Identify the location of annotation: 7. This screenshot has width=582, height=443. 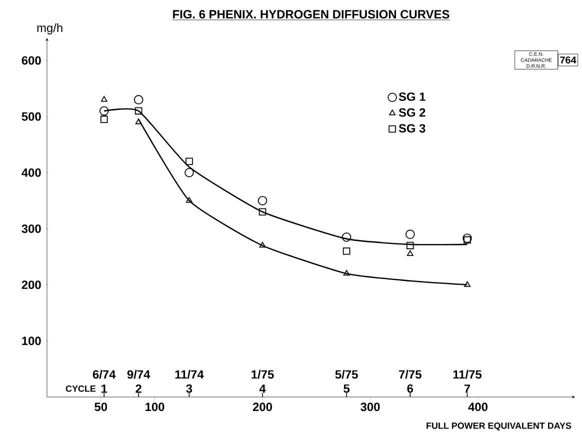
(467, 388).